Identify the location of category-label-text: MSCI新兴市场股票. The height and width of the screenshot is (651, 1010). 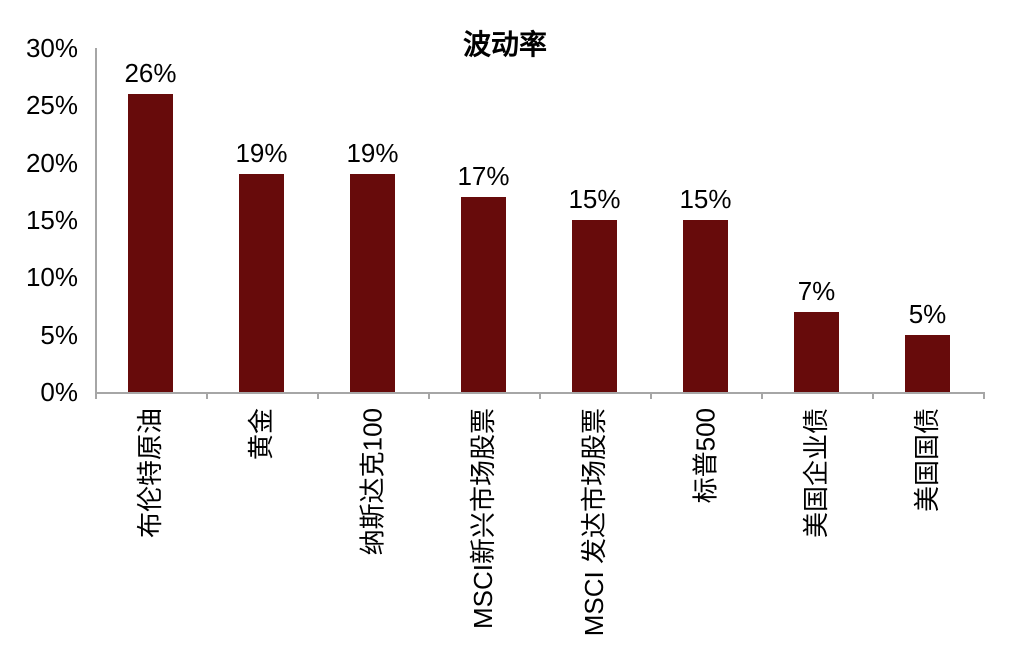
(483, 519).